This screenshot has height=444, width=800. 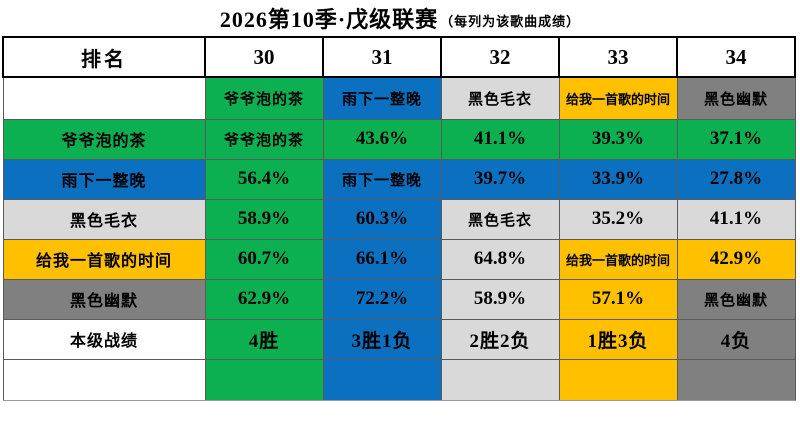 I want to click on rank-corner-header: 排名, so click(x=104, y=57).